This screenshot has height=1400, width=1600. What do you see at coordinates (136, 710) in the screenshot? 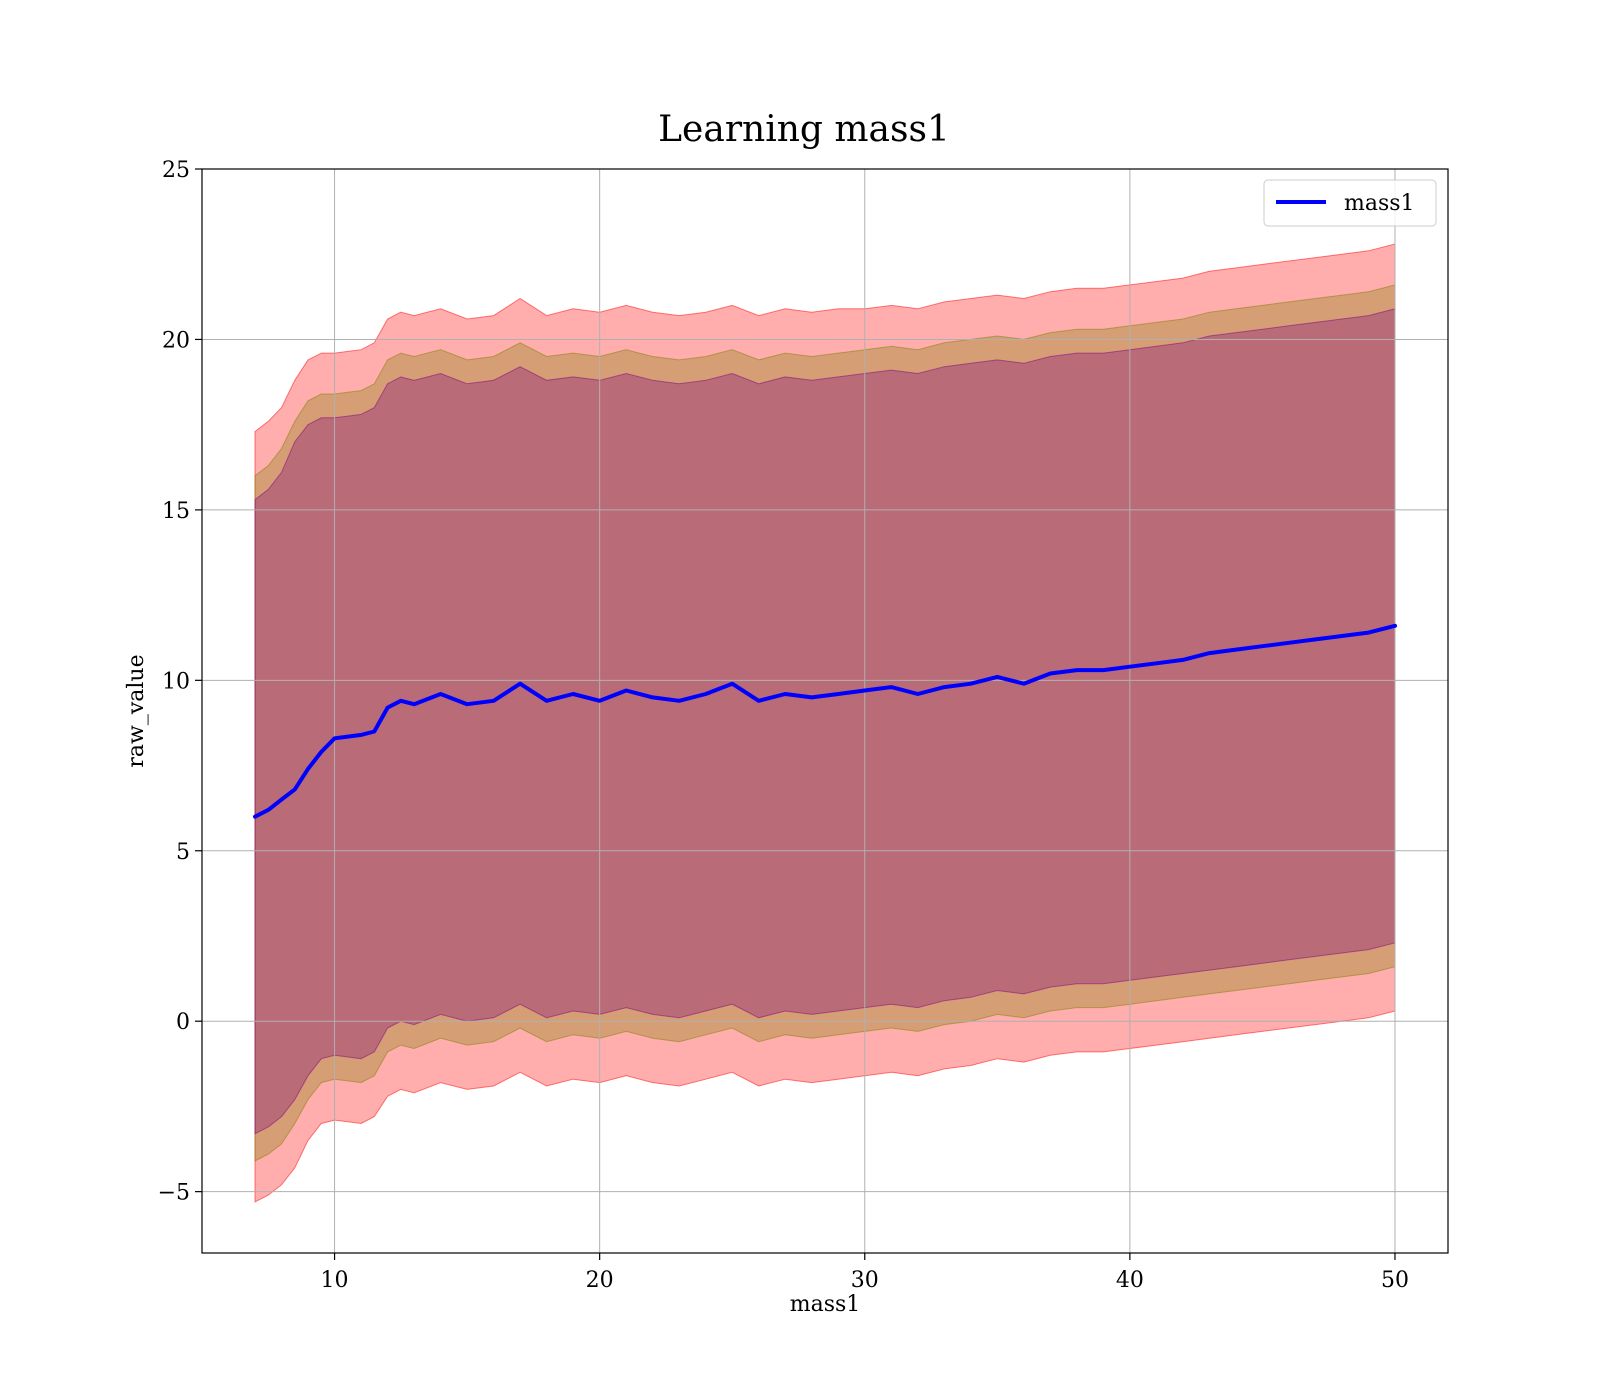
I see `y-axis-label: raw_value` at bounding box center [136, 710].